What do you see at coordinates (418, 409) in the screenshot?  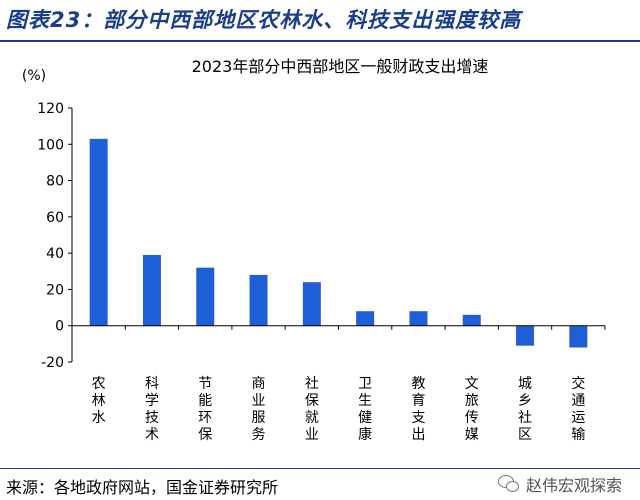 I see `x-category-label: 教育支出` at bounding box center [418, 409].